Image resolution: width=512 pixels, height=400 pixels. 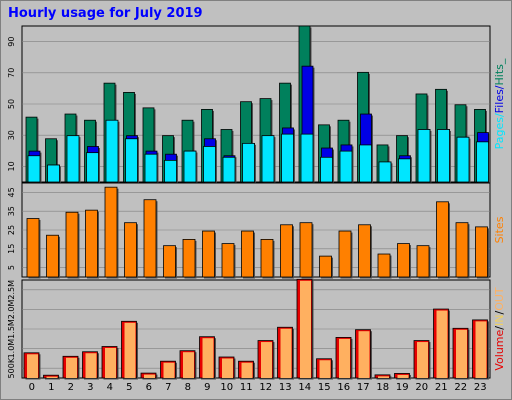 What do you see at coordinates (499, 101) in the screenshot?
I see `side-label-part: Files` at bounding box center [499, 101].